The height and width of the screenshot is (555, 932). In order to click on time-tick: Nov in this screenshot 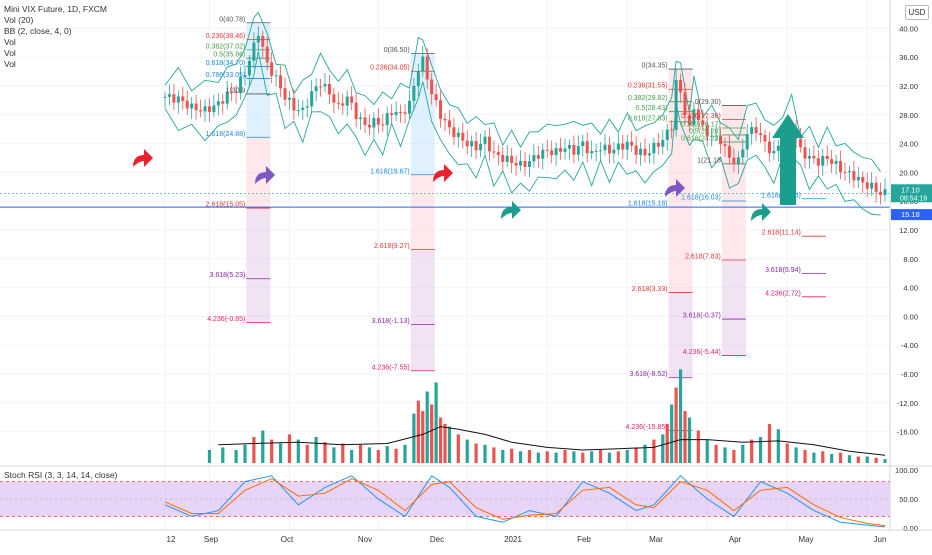, I will do `click(365, 539)`.